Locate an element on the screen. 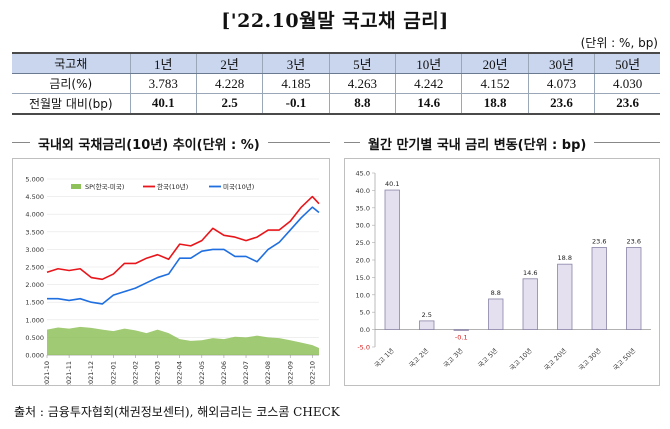 The height and width of the screenshot is (429, 670). y-tick-label: 5.0 is located at coordinates (365, 313).